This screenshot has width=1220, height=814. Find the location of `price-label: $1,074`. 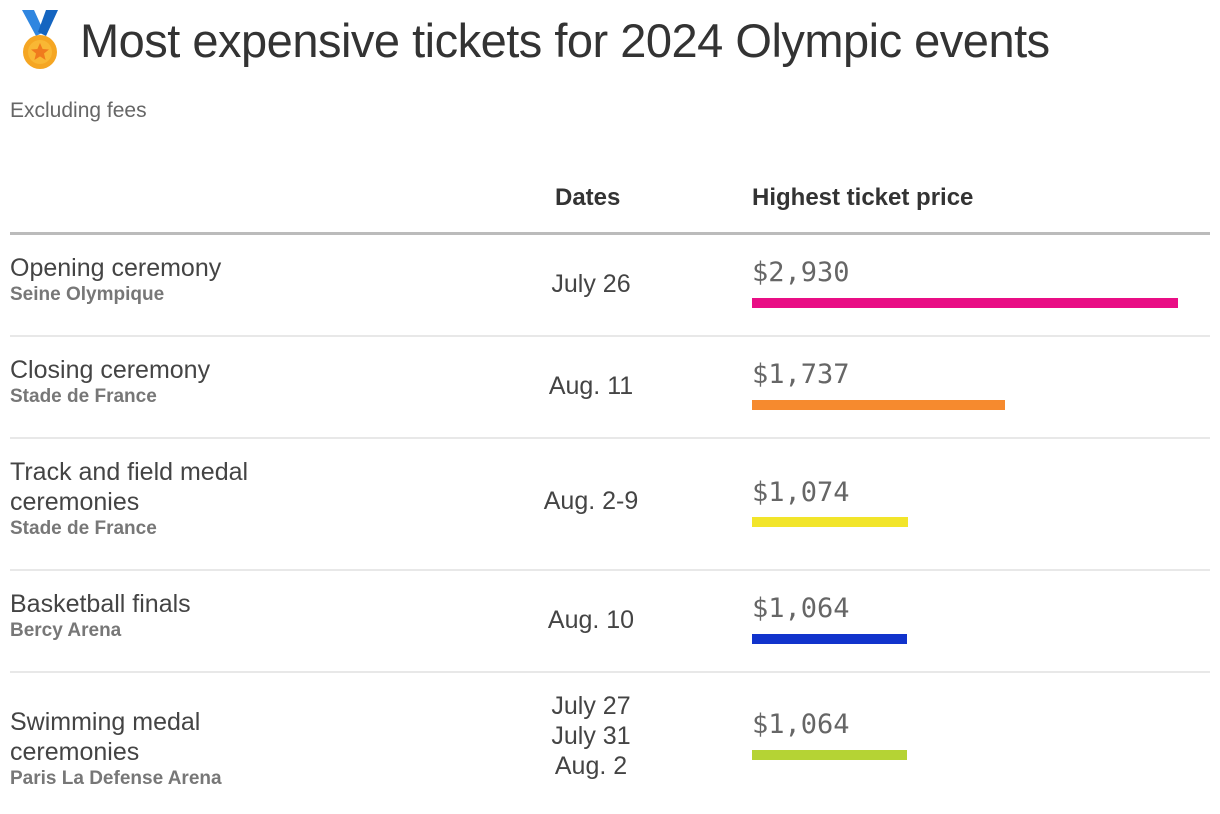

price-label: $1,074 is located at coordinates (801, 492).